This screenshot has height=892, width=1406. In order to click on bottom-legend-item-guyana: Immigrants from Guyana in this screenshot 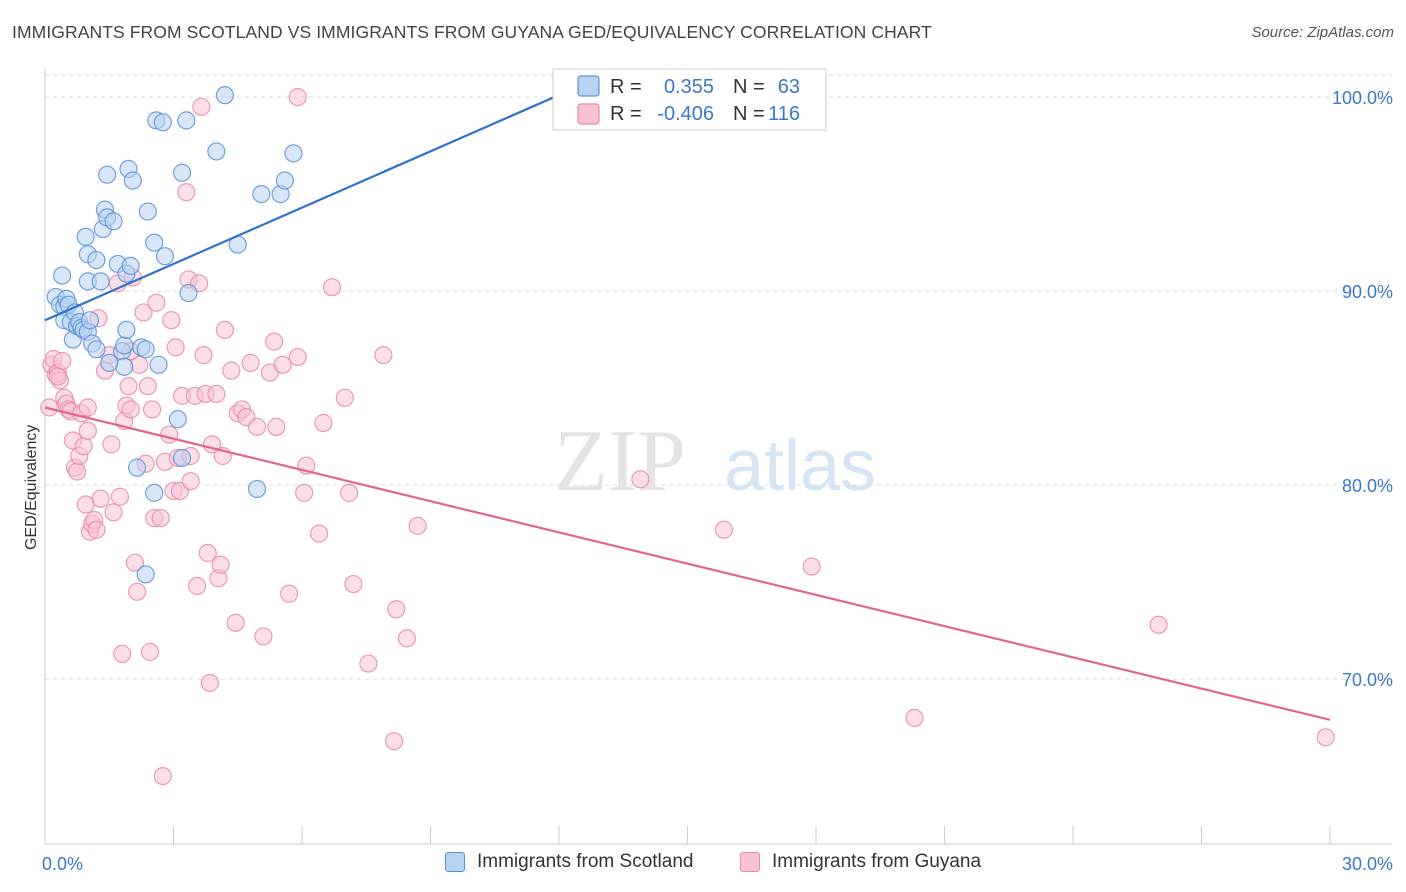, I will do `click(860, 862)`.